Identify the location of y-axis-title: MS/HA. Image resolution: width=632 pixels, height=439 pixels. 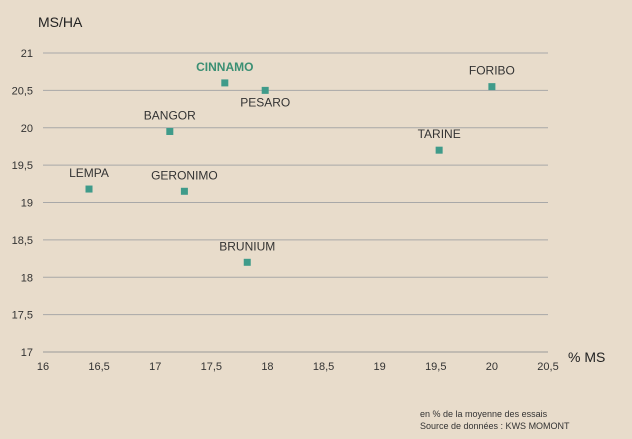
(60, 22).